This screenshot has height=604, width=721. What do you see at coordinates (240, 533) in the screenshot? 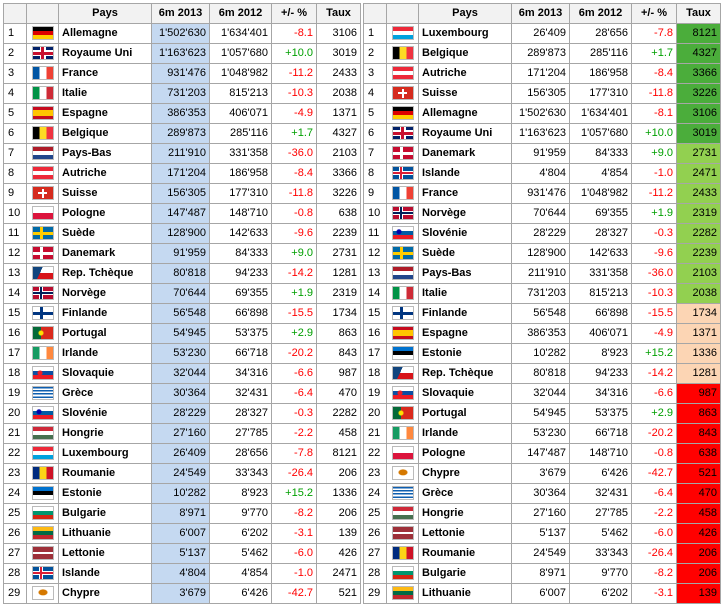
I see `value-2012-cell: 6'202` at bounding box center [240, 533].